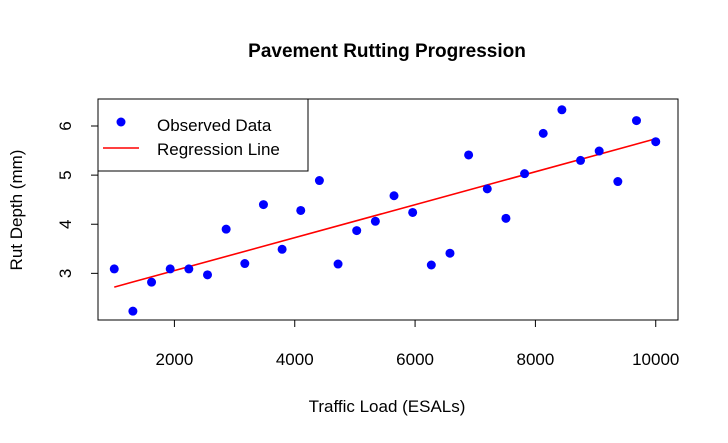 Image resolution: width=728 pixels, height=443 pixels. I want to click on y-tick-label: 6, so click(65, 125).